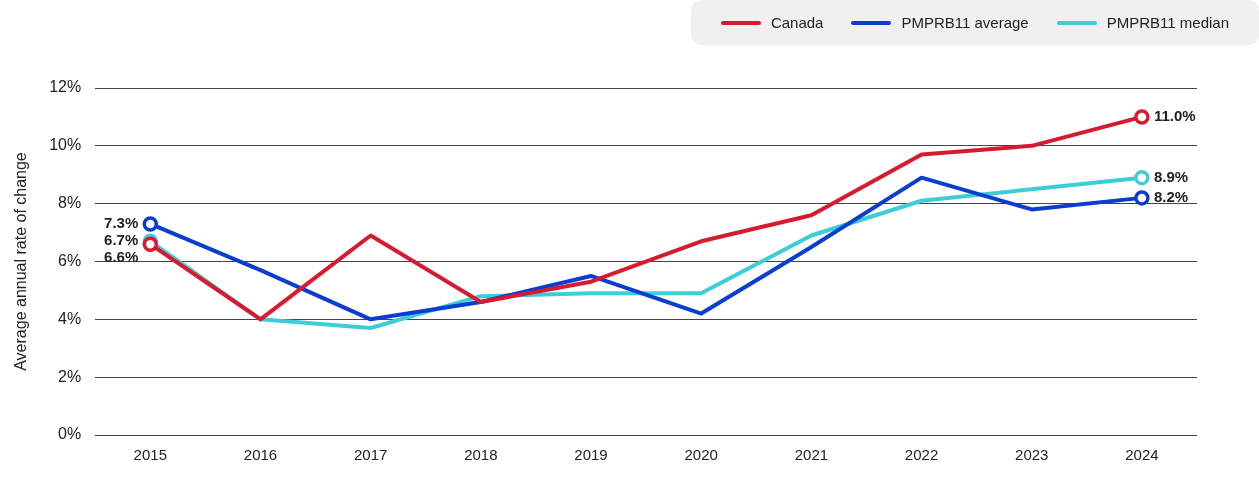 The width and height of the screenshot is (1259, 481). Describe the element at coordinates (70, 260) in the screenshot. I see `y-tick-label: 6%` at that location.